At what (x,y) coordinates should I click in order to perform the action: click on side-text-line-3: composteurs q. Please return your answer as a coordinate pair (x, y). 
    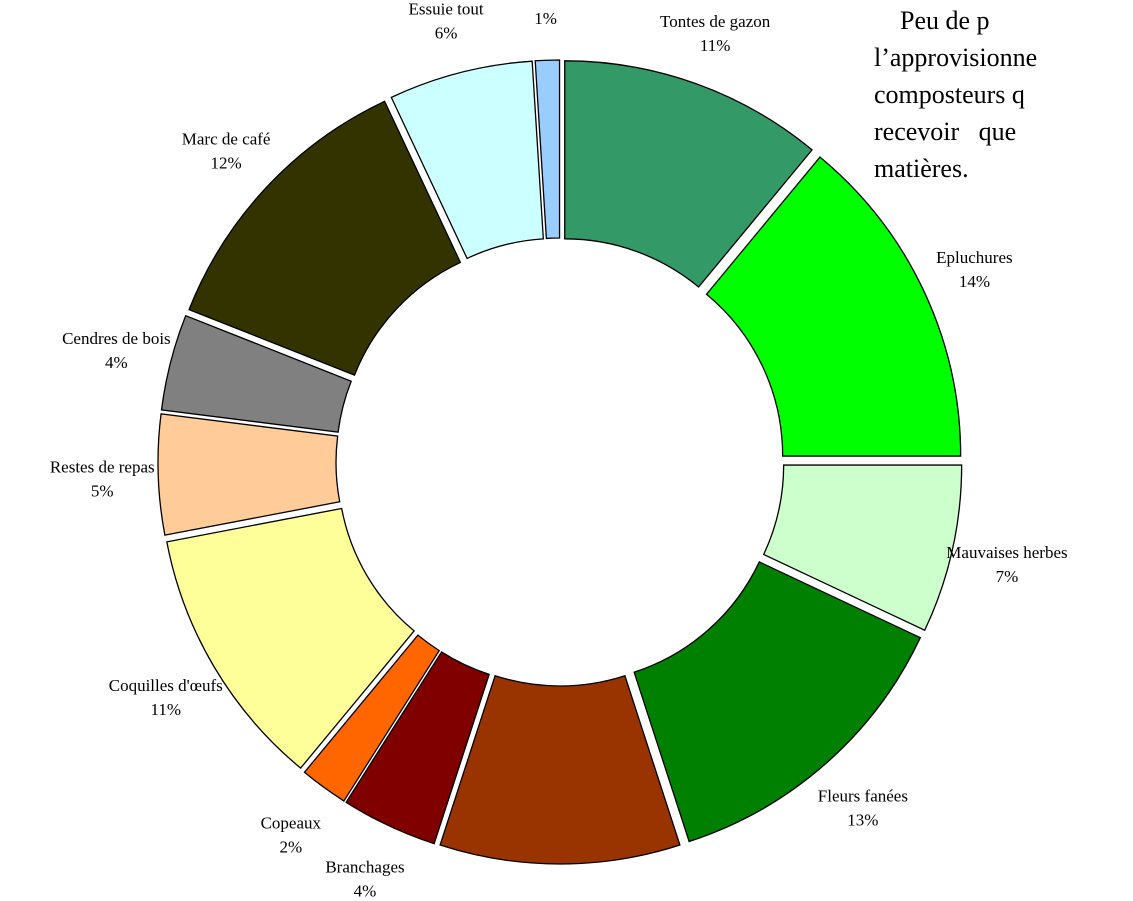
    Looking at the image, I should click on (949, 94).